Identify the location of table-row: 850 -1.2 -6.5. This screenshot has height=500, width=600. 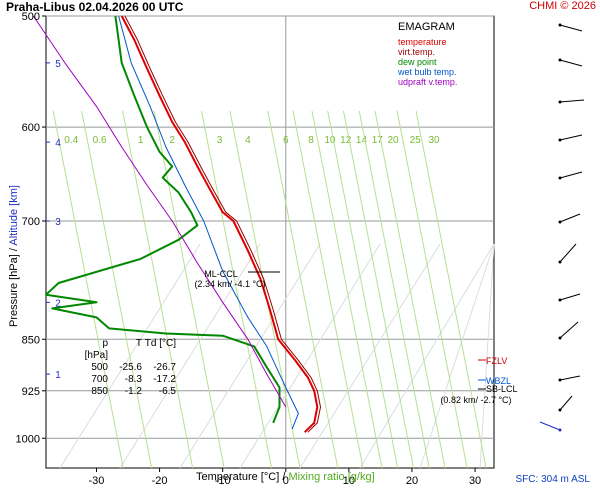
(127, 392).